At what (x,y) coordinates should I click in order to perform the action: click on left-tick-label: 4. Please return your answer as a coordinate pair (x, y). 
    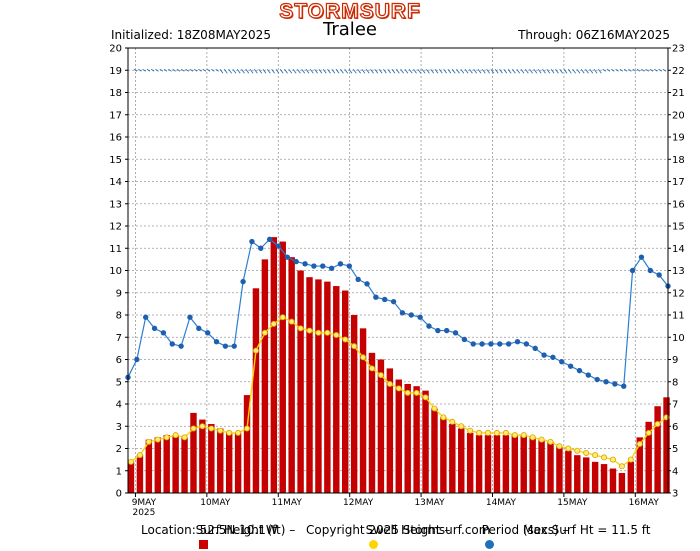
    Looking at the image, I should click on (119, 405).